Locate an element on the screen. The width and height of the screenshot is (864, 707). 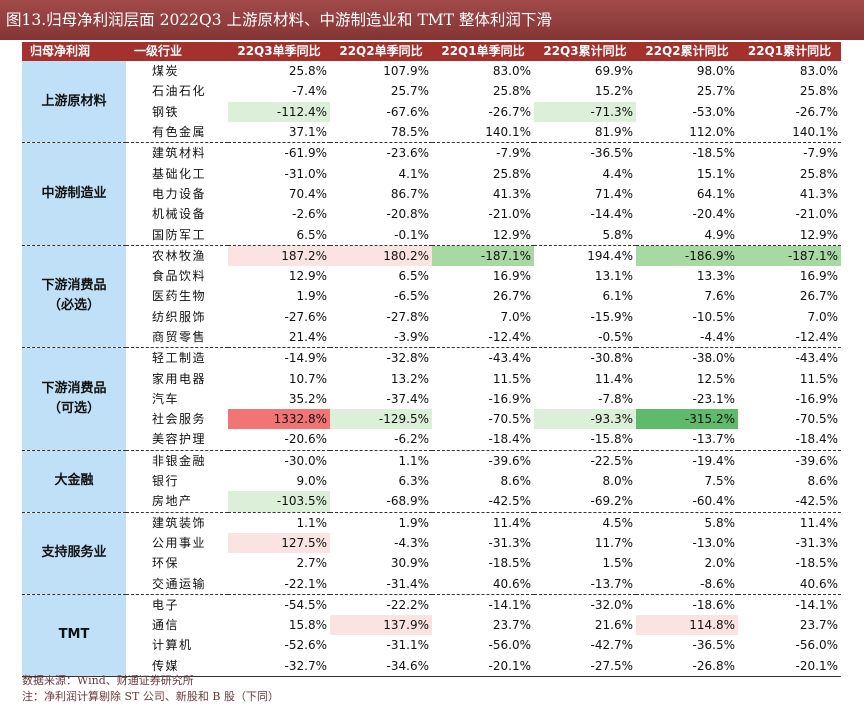
value-cell: -0.5% is located at coordinates (585, 337).